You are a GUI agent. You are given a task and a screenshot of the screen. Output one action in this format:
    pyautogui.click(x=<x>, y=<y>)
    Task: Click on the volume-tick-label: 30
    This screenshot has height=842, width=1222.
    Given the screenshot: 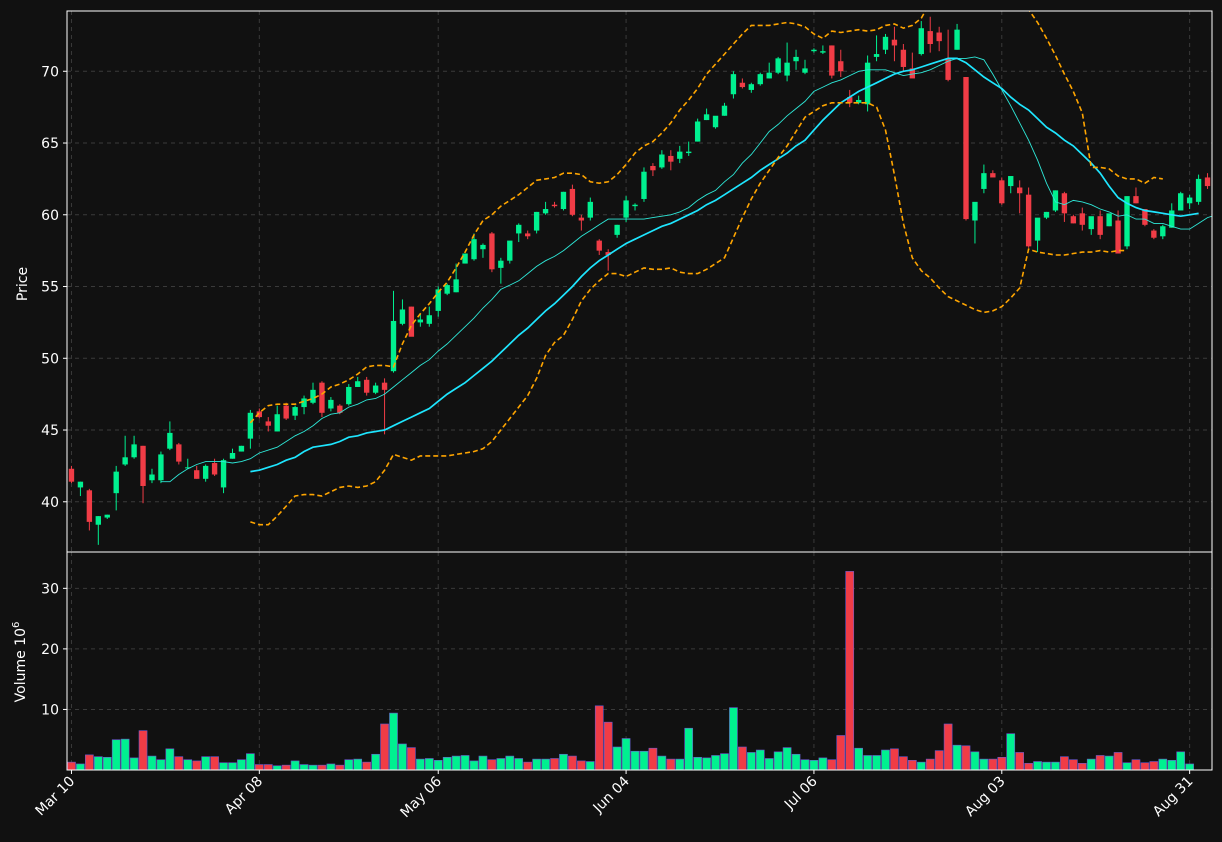 What is the action you would take?
    pyautogui.click(x=50, y=589)
    